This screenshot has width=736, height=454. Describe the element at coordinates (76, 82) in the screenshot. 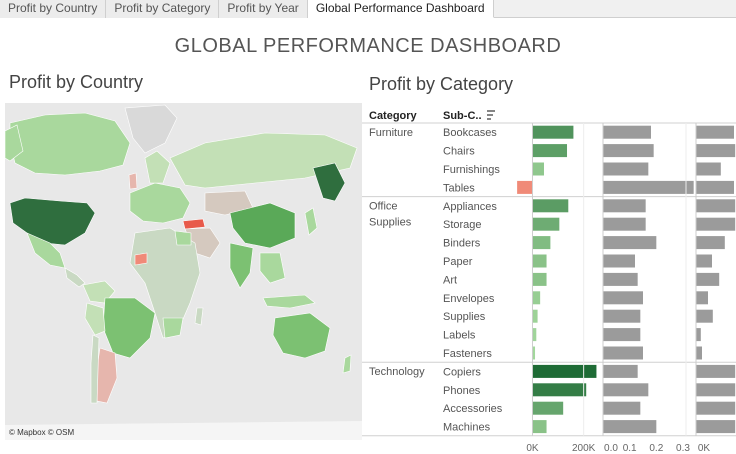

I see `map-title: Profit by Country` at that location.